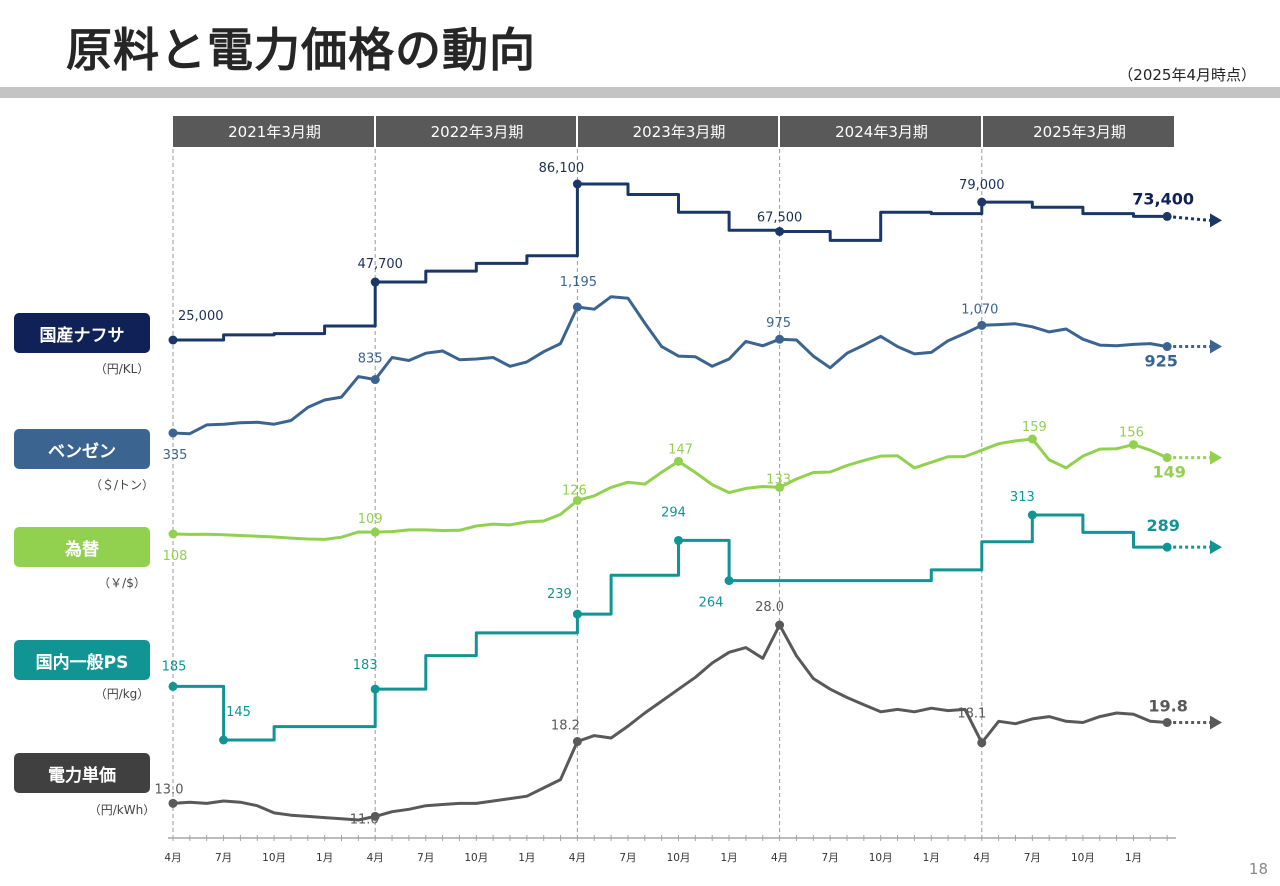  What do you see at coordinates (1258, 869) in the screenshot?
I see `page-number: 18` at bounding box center [1258, 869].